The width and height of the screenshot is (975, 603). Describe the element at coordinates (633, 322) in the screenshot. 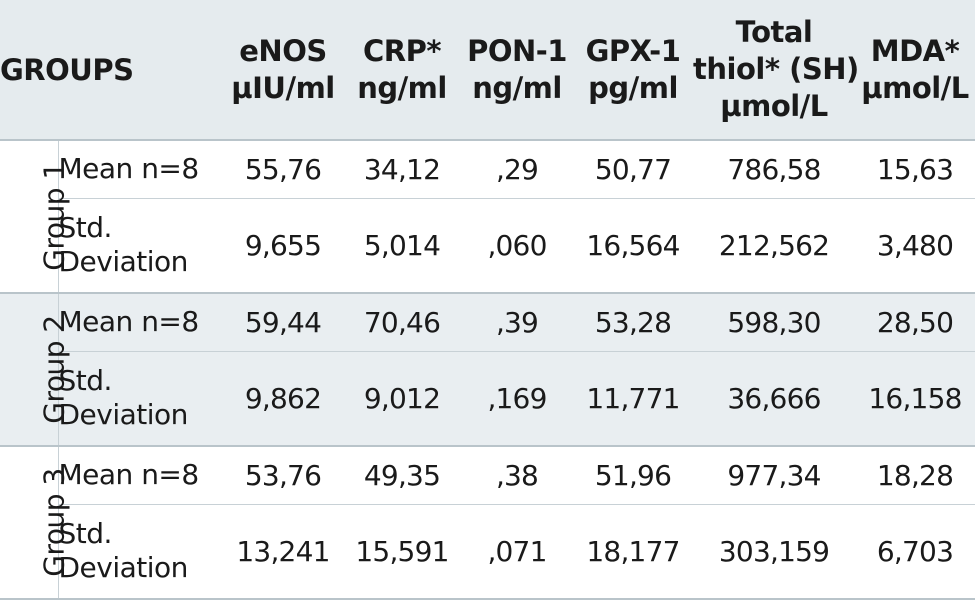

I see `table-cell: 53,28` at that location.